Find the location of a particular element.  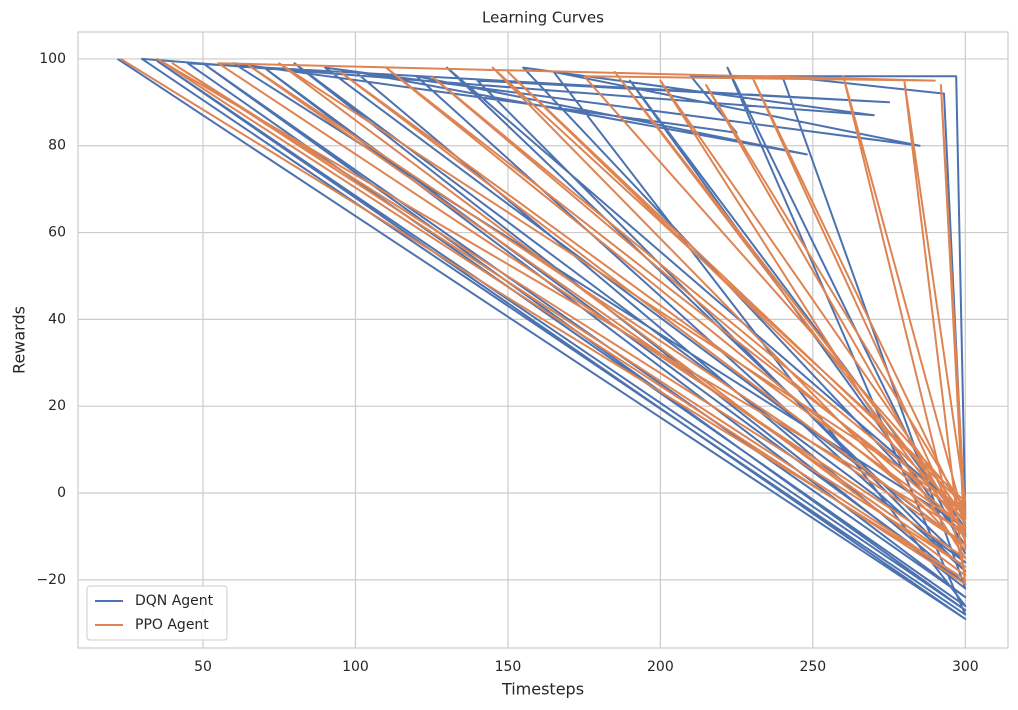

x-tick-label: 250 is located at coordinates (812, 667).